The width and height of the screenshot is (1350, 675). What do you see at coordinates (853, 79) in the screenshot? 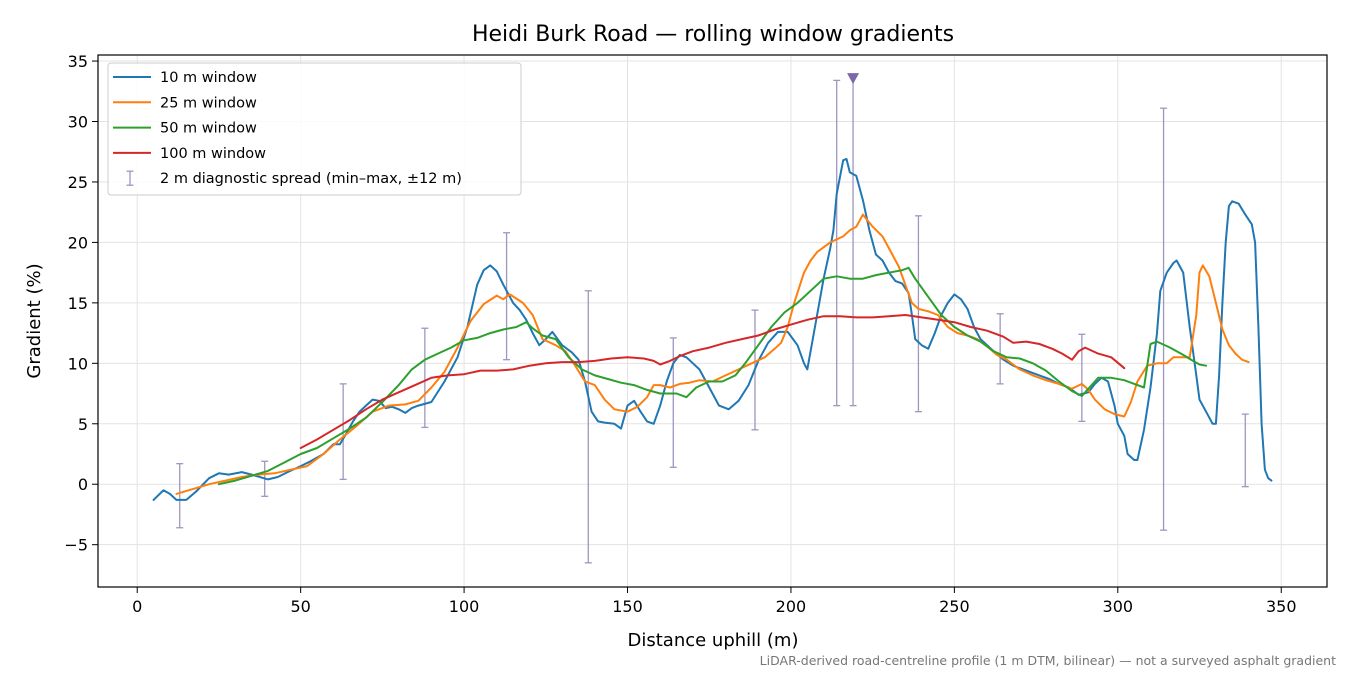
I see `peak-marker` at bounding box center [853, 79].